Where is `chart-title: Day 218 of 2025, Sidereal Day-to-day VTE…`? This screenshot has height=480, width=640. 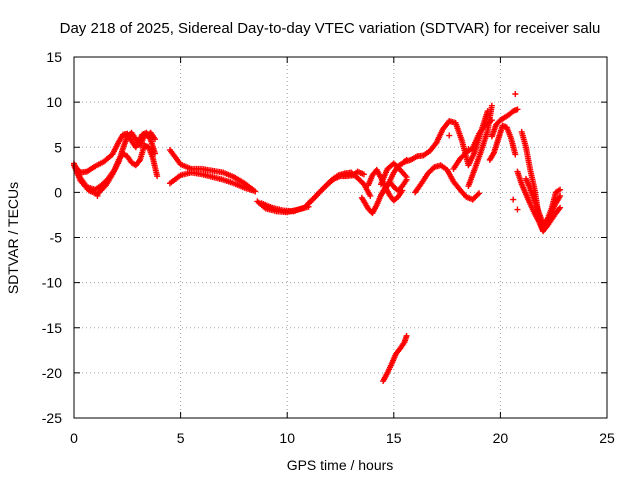
chart-title: Day 218 of 2025, Sidereal Day-to-day VTE… is located at coordinates (330, 28).